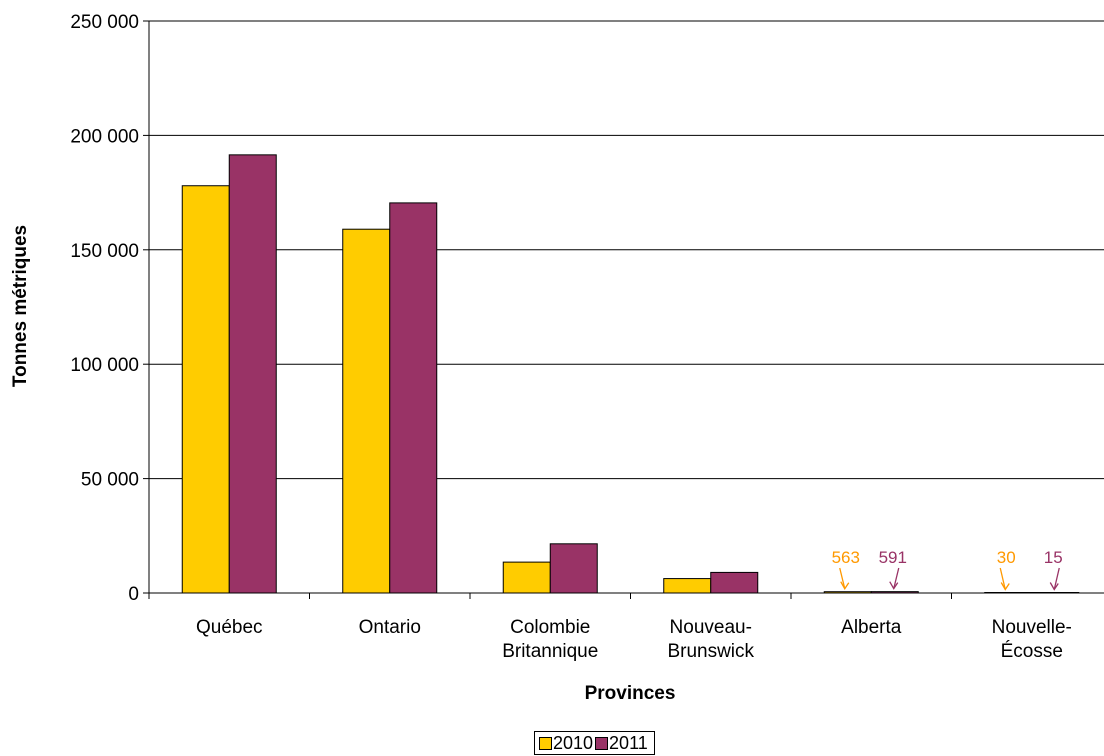 This screenshot has height=756, width=1104. I want to click on x-tick-label: Nouveau-, so click(711, 627).